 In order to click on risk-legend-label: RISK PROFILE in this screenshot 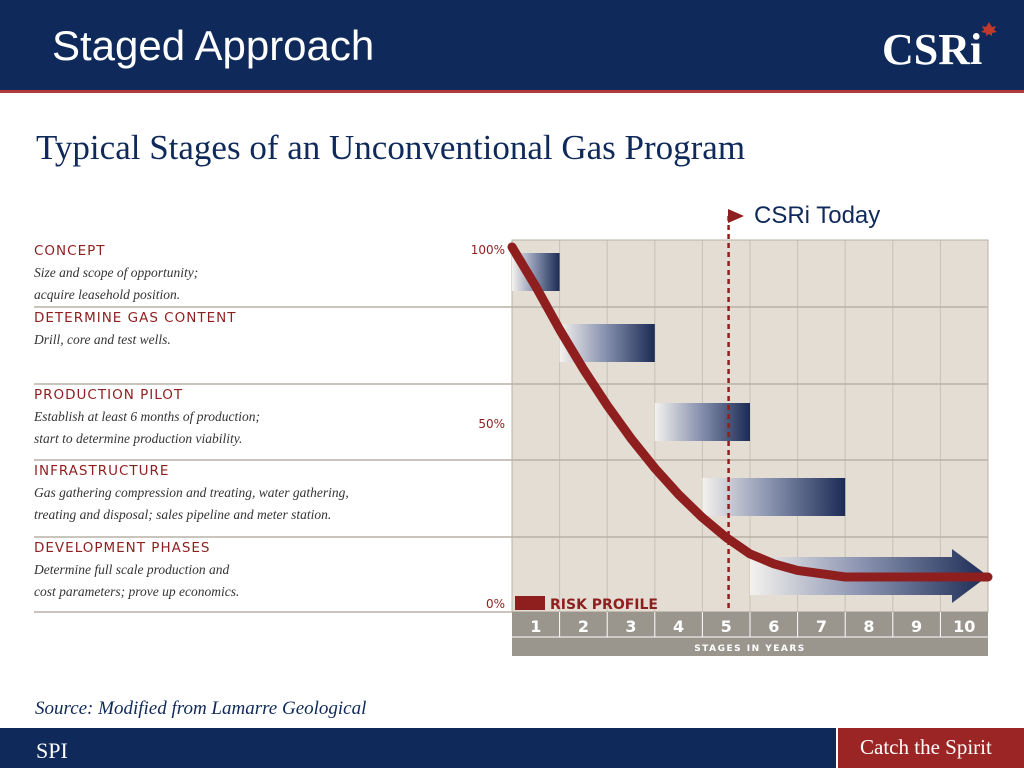, I will do `click(604, 605)`.